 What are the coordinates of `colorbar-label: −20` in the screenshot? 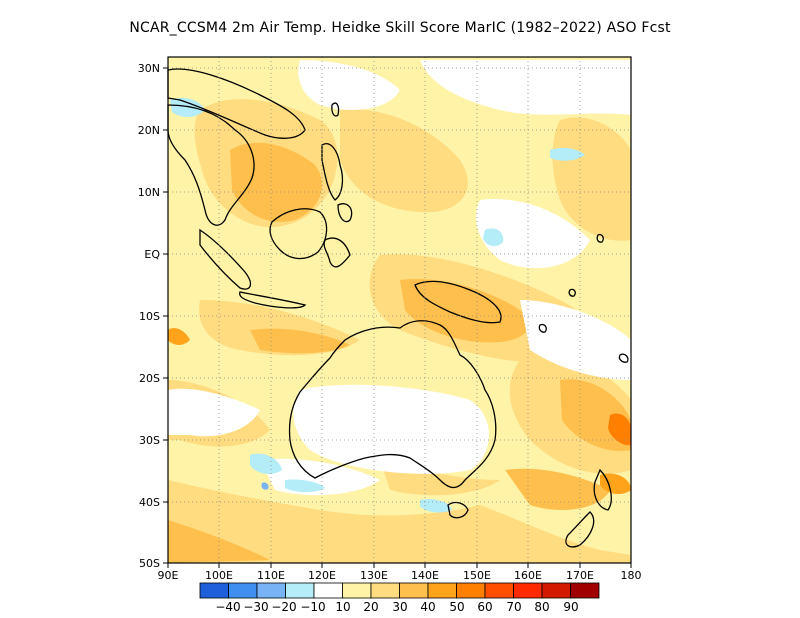 It's located at (283, 607).